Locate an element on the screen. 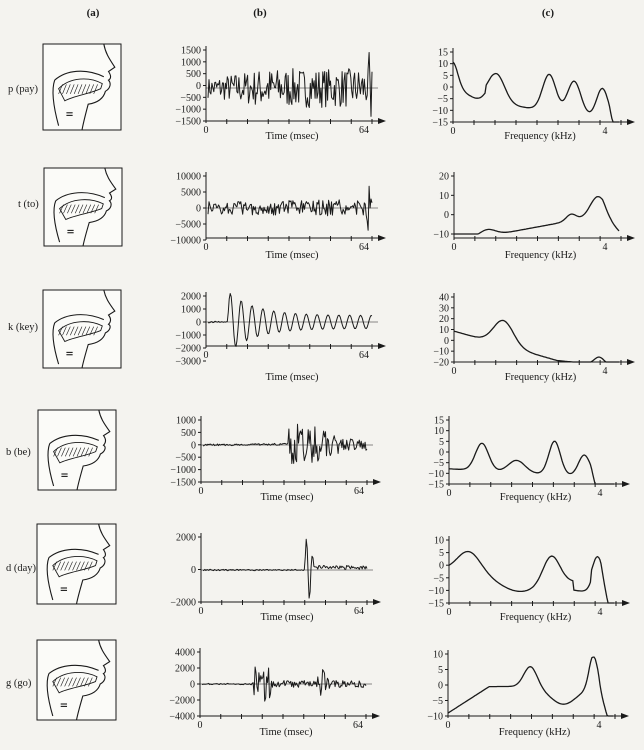  wave-y-tick-label: −5000 is located at coordinates (188, 225).